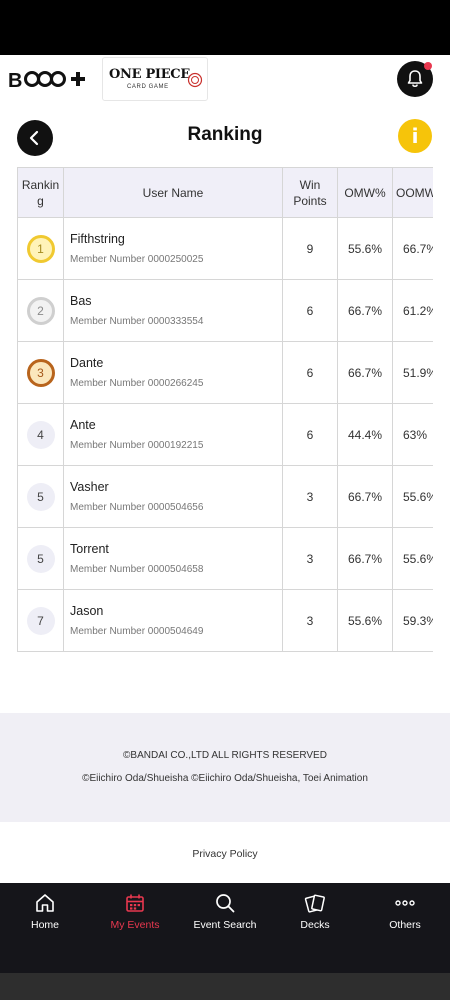 This screenshot has height=1000, width=450. I want to click on nav-my-events: My Events, so click(135, 928).